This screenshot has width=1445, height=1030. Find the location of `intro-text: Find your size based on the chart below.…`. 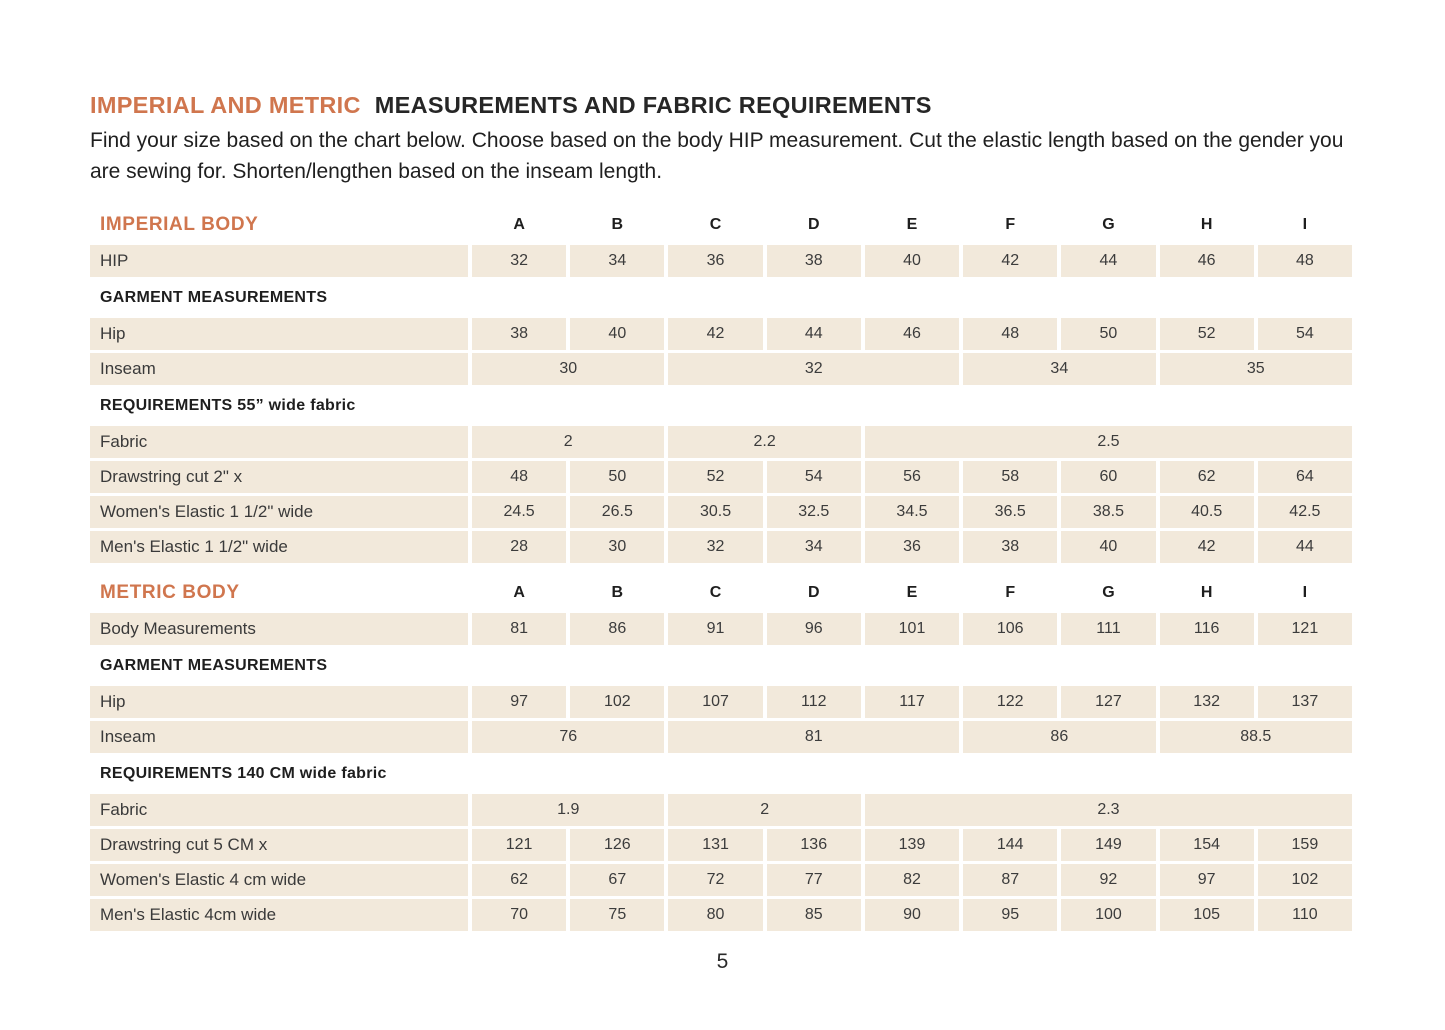

intro-text: Find your size based on the chart below.… is located at coordinates (717, 156).